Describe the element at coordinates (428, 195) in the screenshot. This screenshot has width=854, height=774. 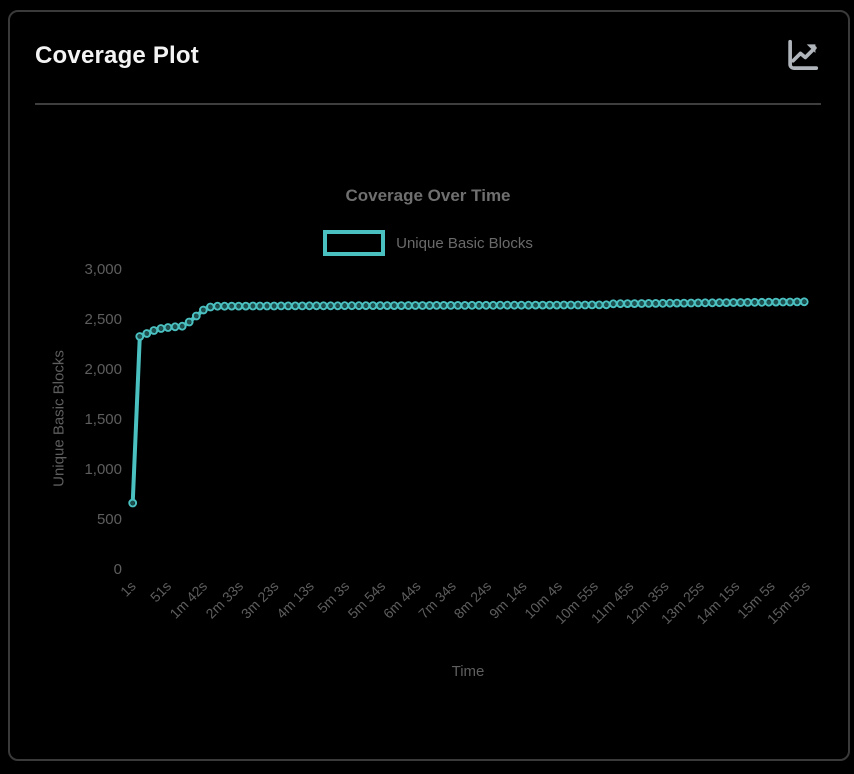
I see `chart-title: Coverage Over Time` at that location.